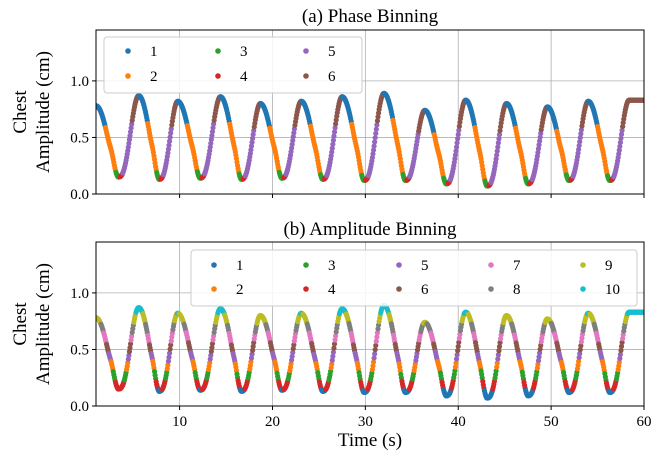 This screenshot has width=657, height=457. Describe the element at coordinates (79, 195) in the screenshot. I see `panel-a-ytick-label-0: 0.0` at that location.